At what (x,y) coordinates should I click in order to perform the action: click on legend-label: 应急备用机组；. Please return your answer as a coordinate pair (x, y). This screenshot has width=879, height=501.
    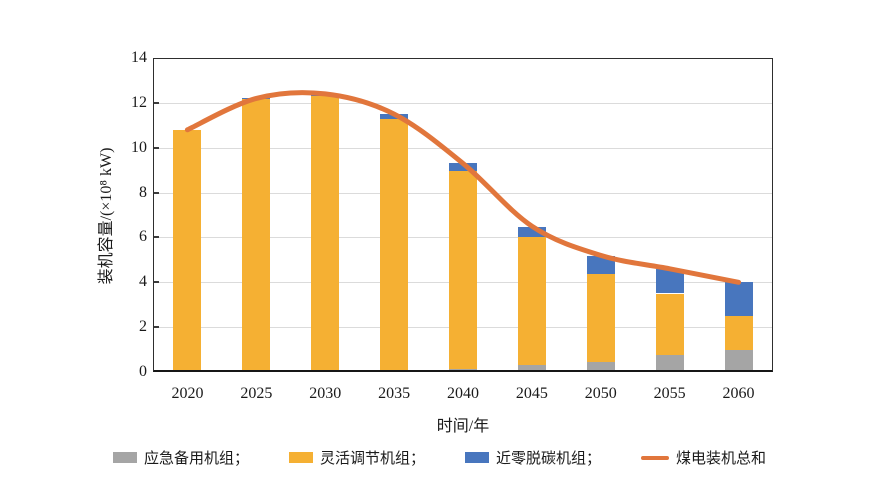
    Looking at the image, I should click on (196, 459).